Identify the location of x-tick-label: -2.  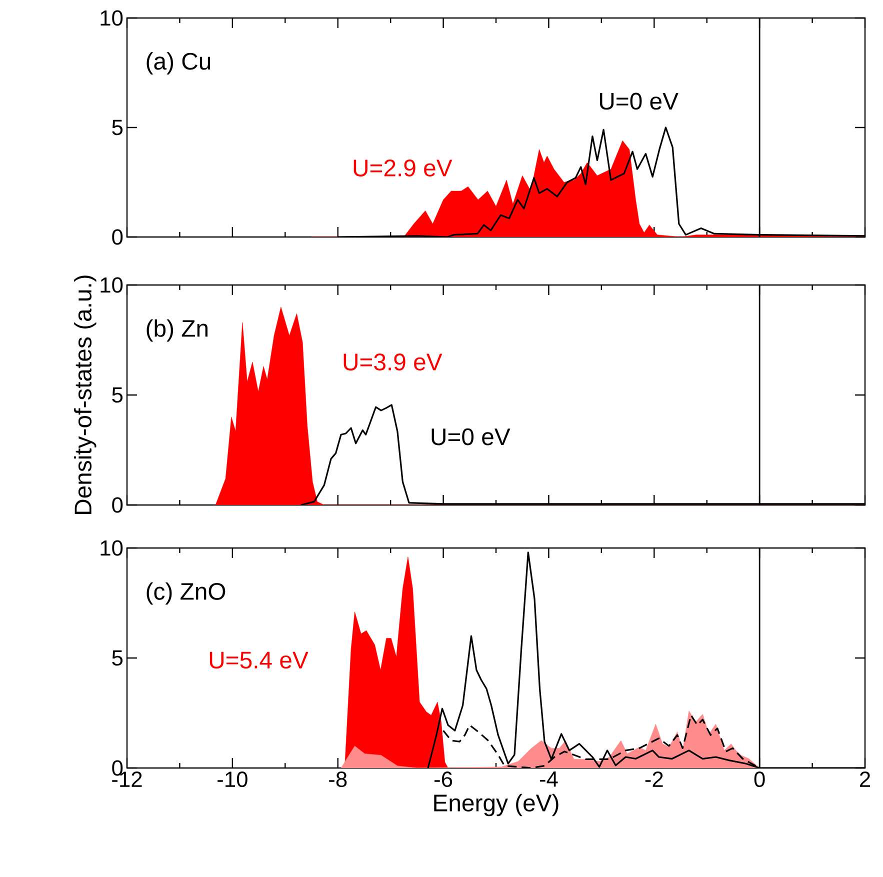
(654, 779).